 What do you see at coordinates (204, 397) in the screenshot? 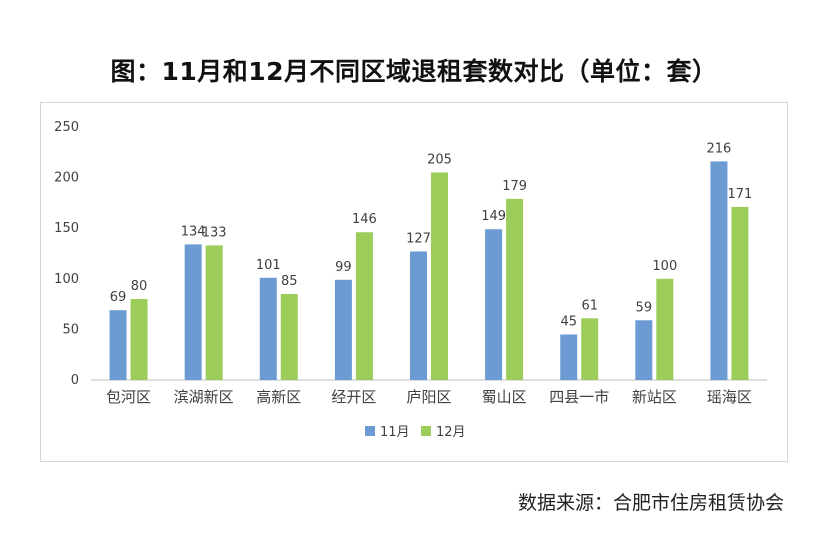
I see `x-tick-label: 滨湖新区` at bounding box center [204, 397].